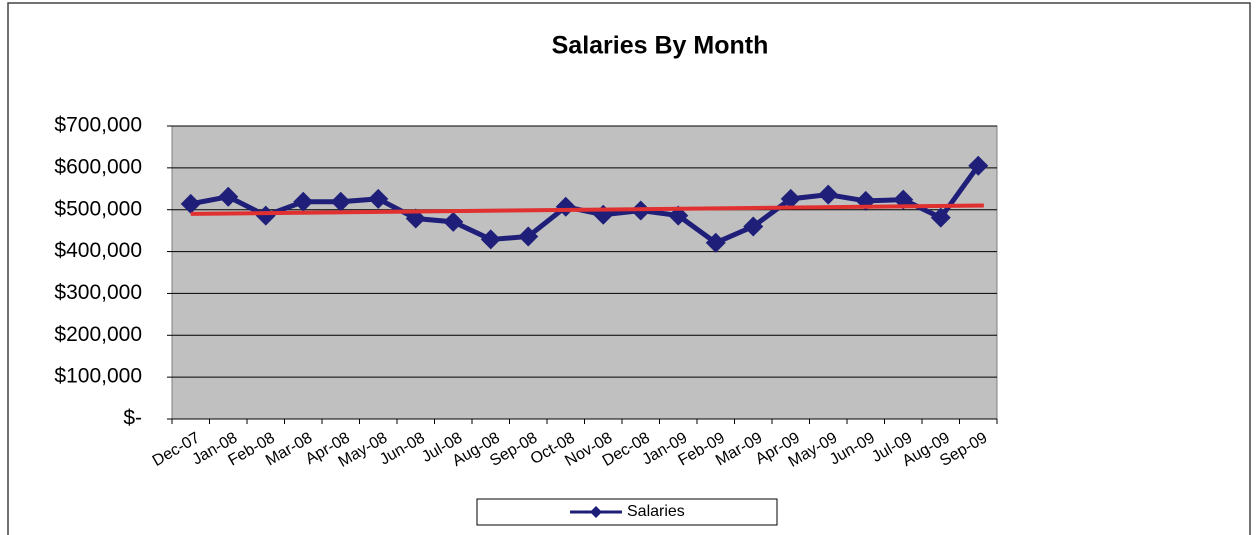 The width and height of the screenshot is (1259, 535). What do you see at coordinates (132, 418) in the screenshot?
I see `y-tick-label: $-` at bounding box center [132, 418].